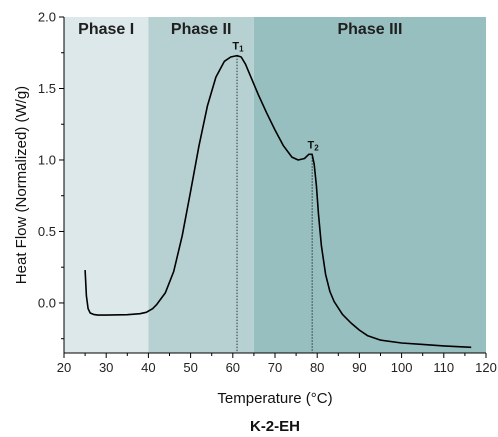  I want to click on phase-label-3: Phase III, so click(369, 29).